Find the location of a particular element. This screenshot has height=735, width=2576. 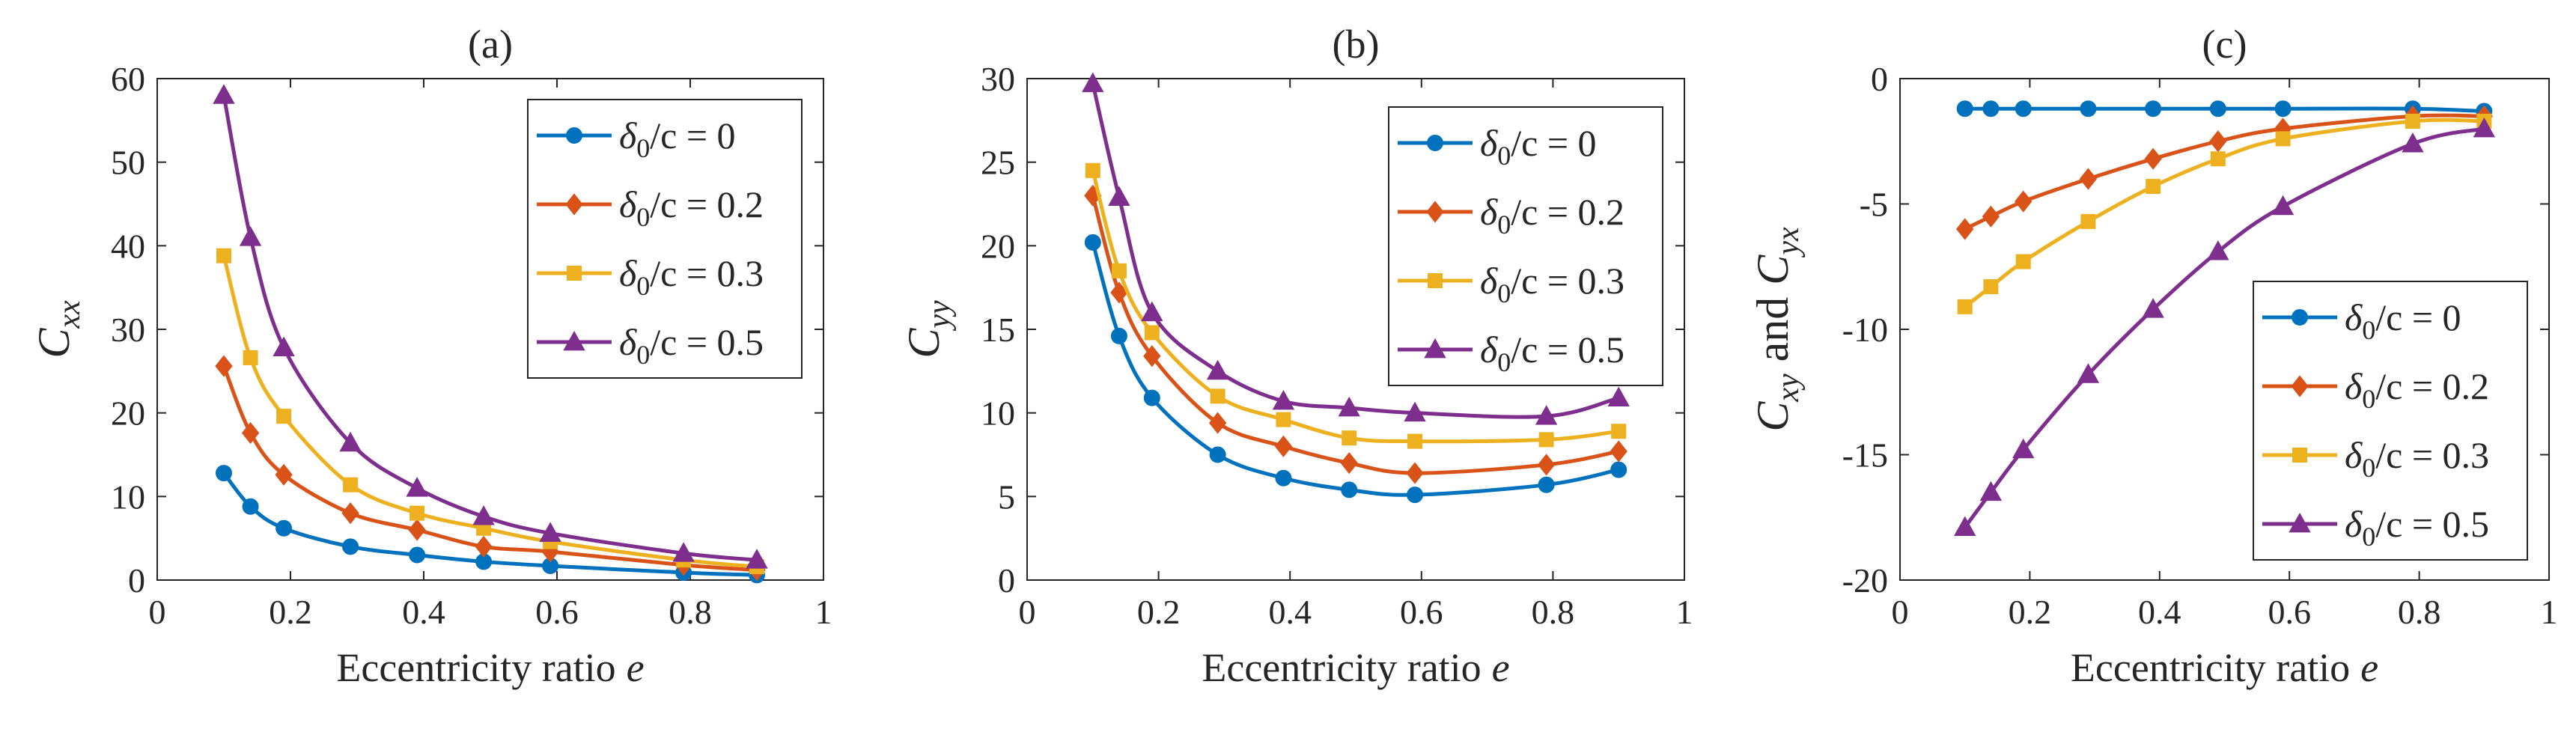

y-tick-label: 10 is located at coordinates (998, 414).